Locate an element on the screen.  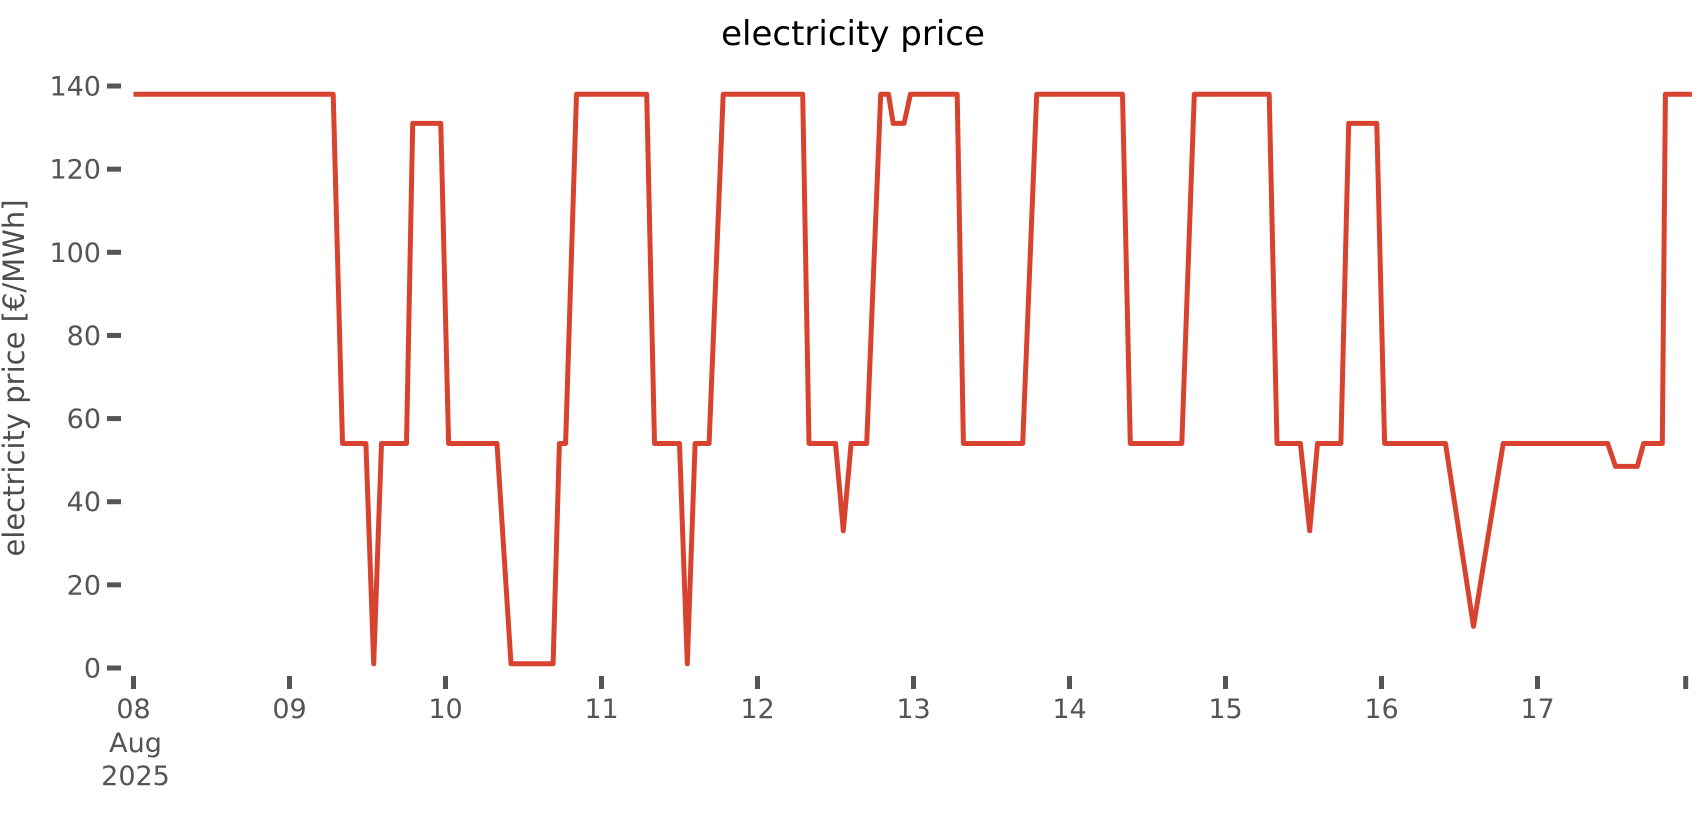
x-tick-sublabel: Aug is located at coordinates (135, 743).